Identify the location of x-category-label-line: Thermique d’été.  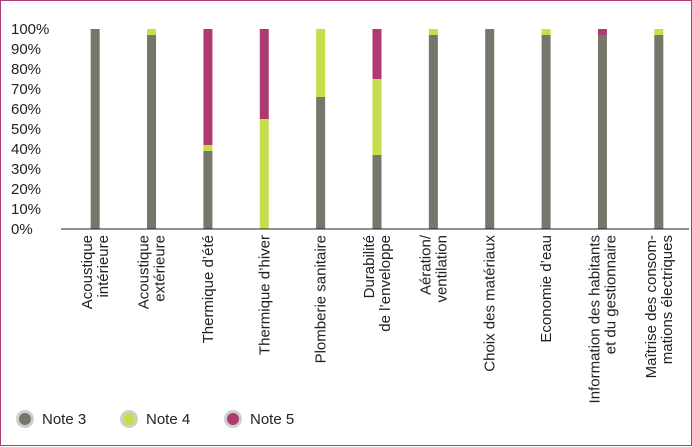
(208, 289).